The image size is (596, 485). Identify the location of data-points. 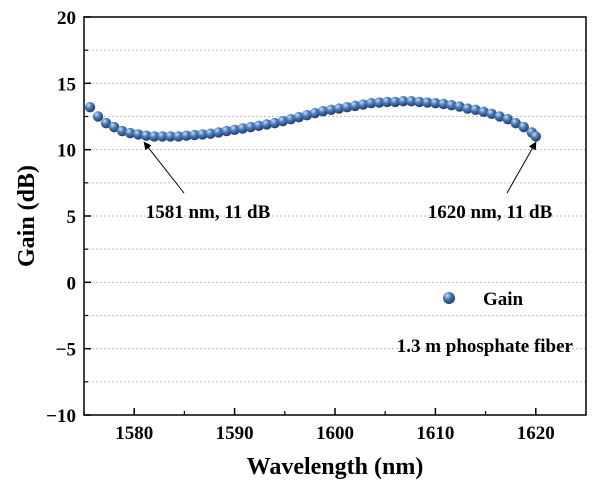
(312, 119).